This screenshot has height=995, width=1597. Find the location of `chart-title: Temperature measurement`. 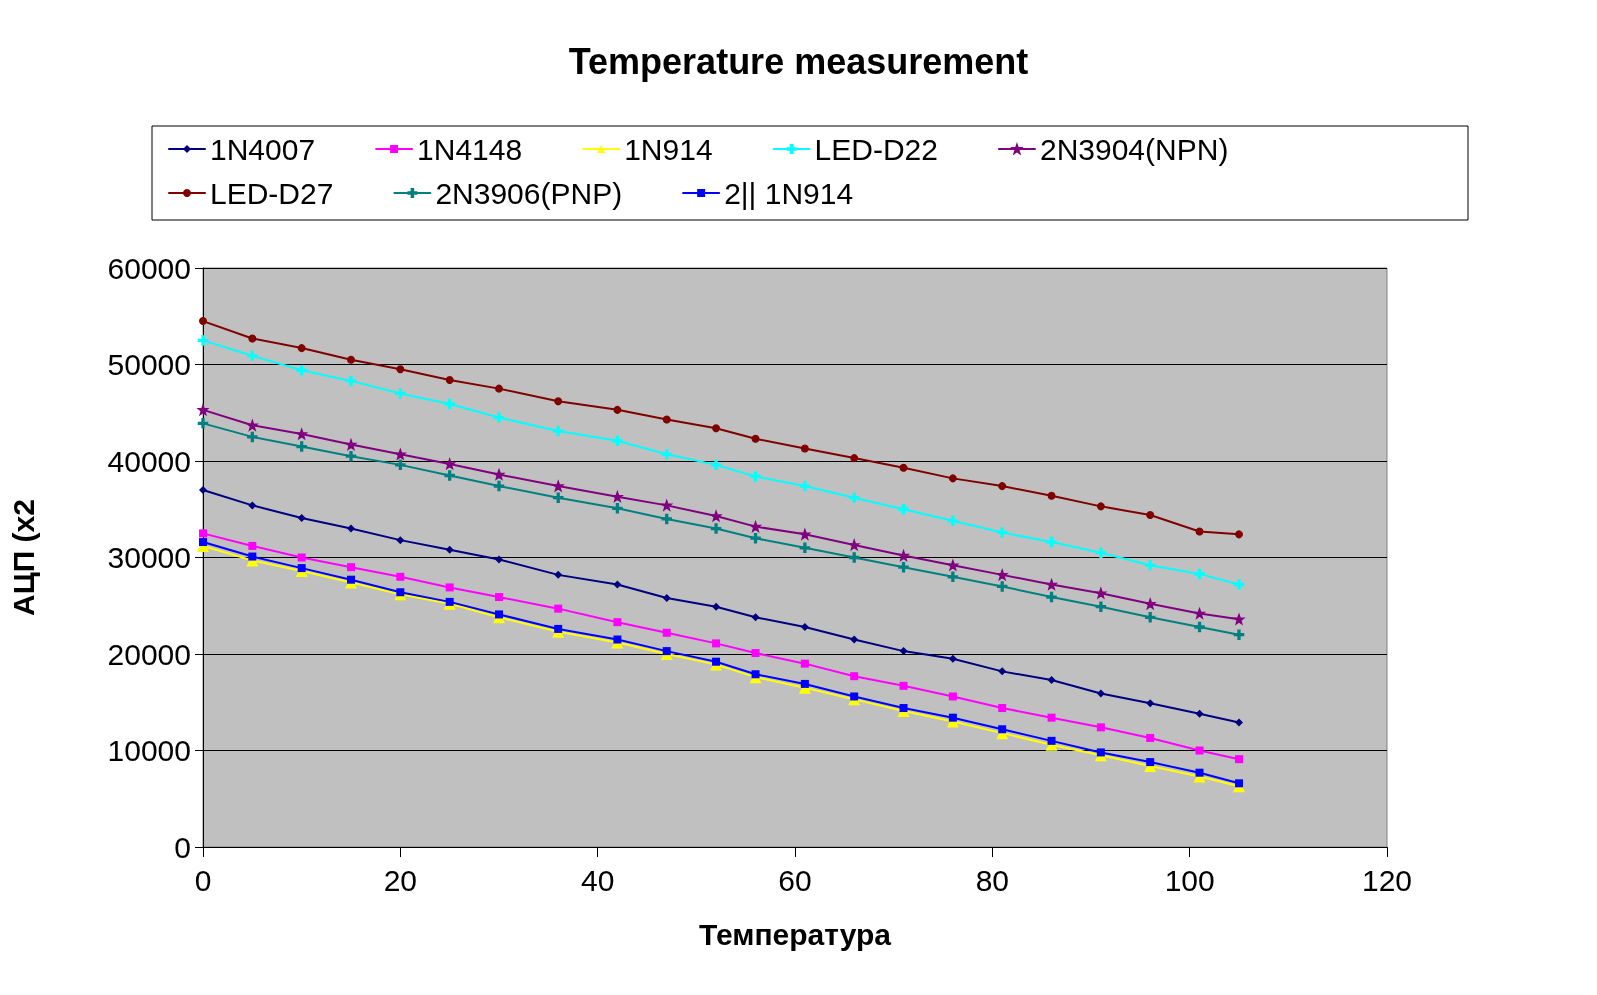

chart-title: Temperature measurement is located at coordinates (798, 61).